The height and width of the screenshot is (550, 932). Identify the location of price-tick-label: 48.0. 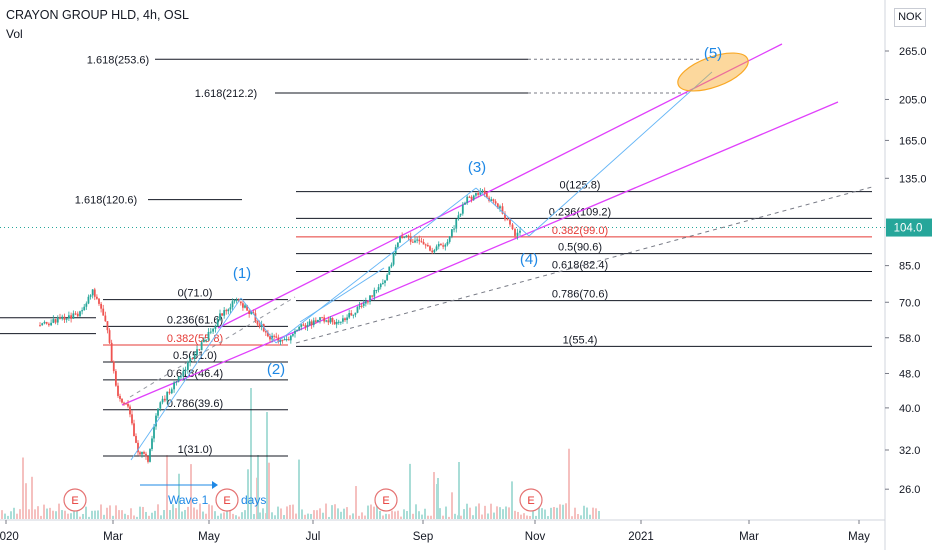
(909, 374).